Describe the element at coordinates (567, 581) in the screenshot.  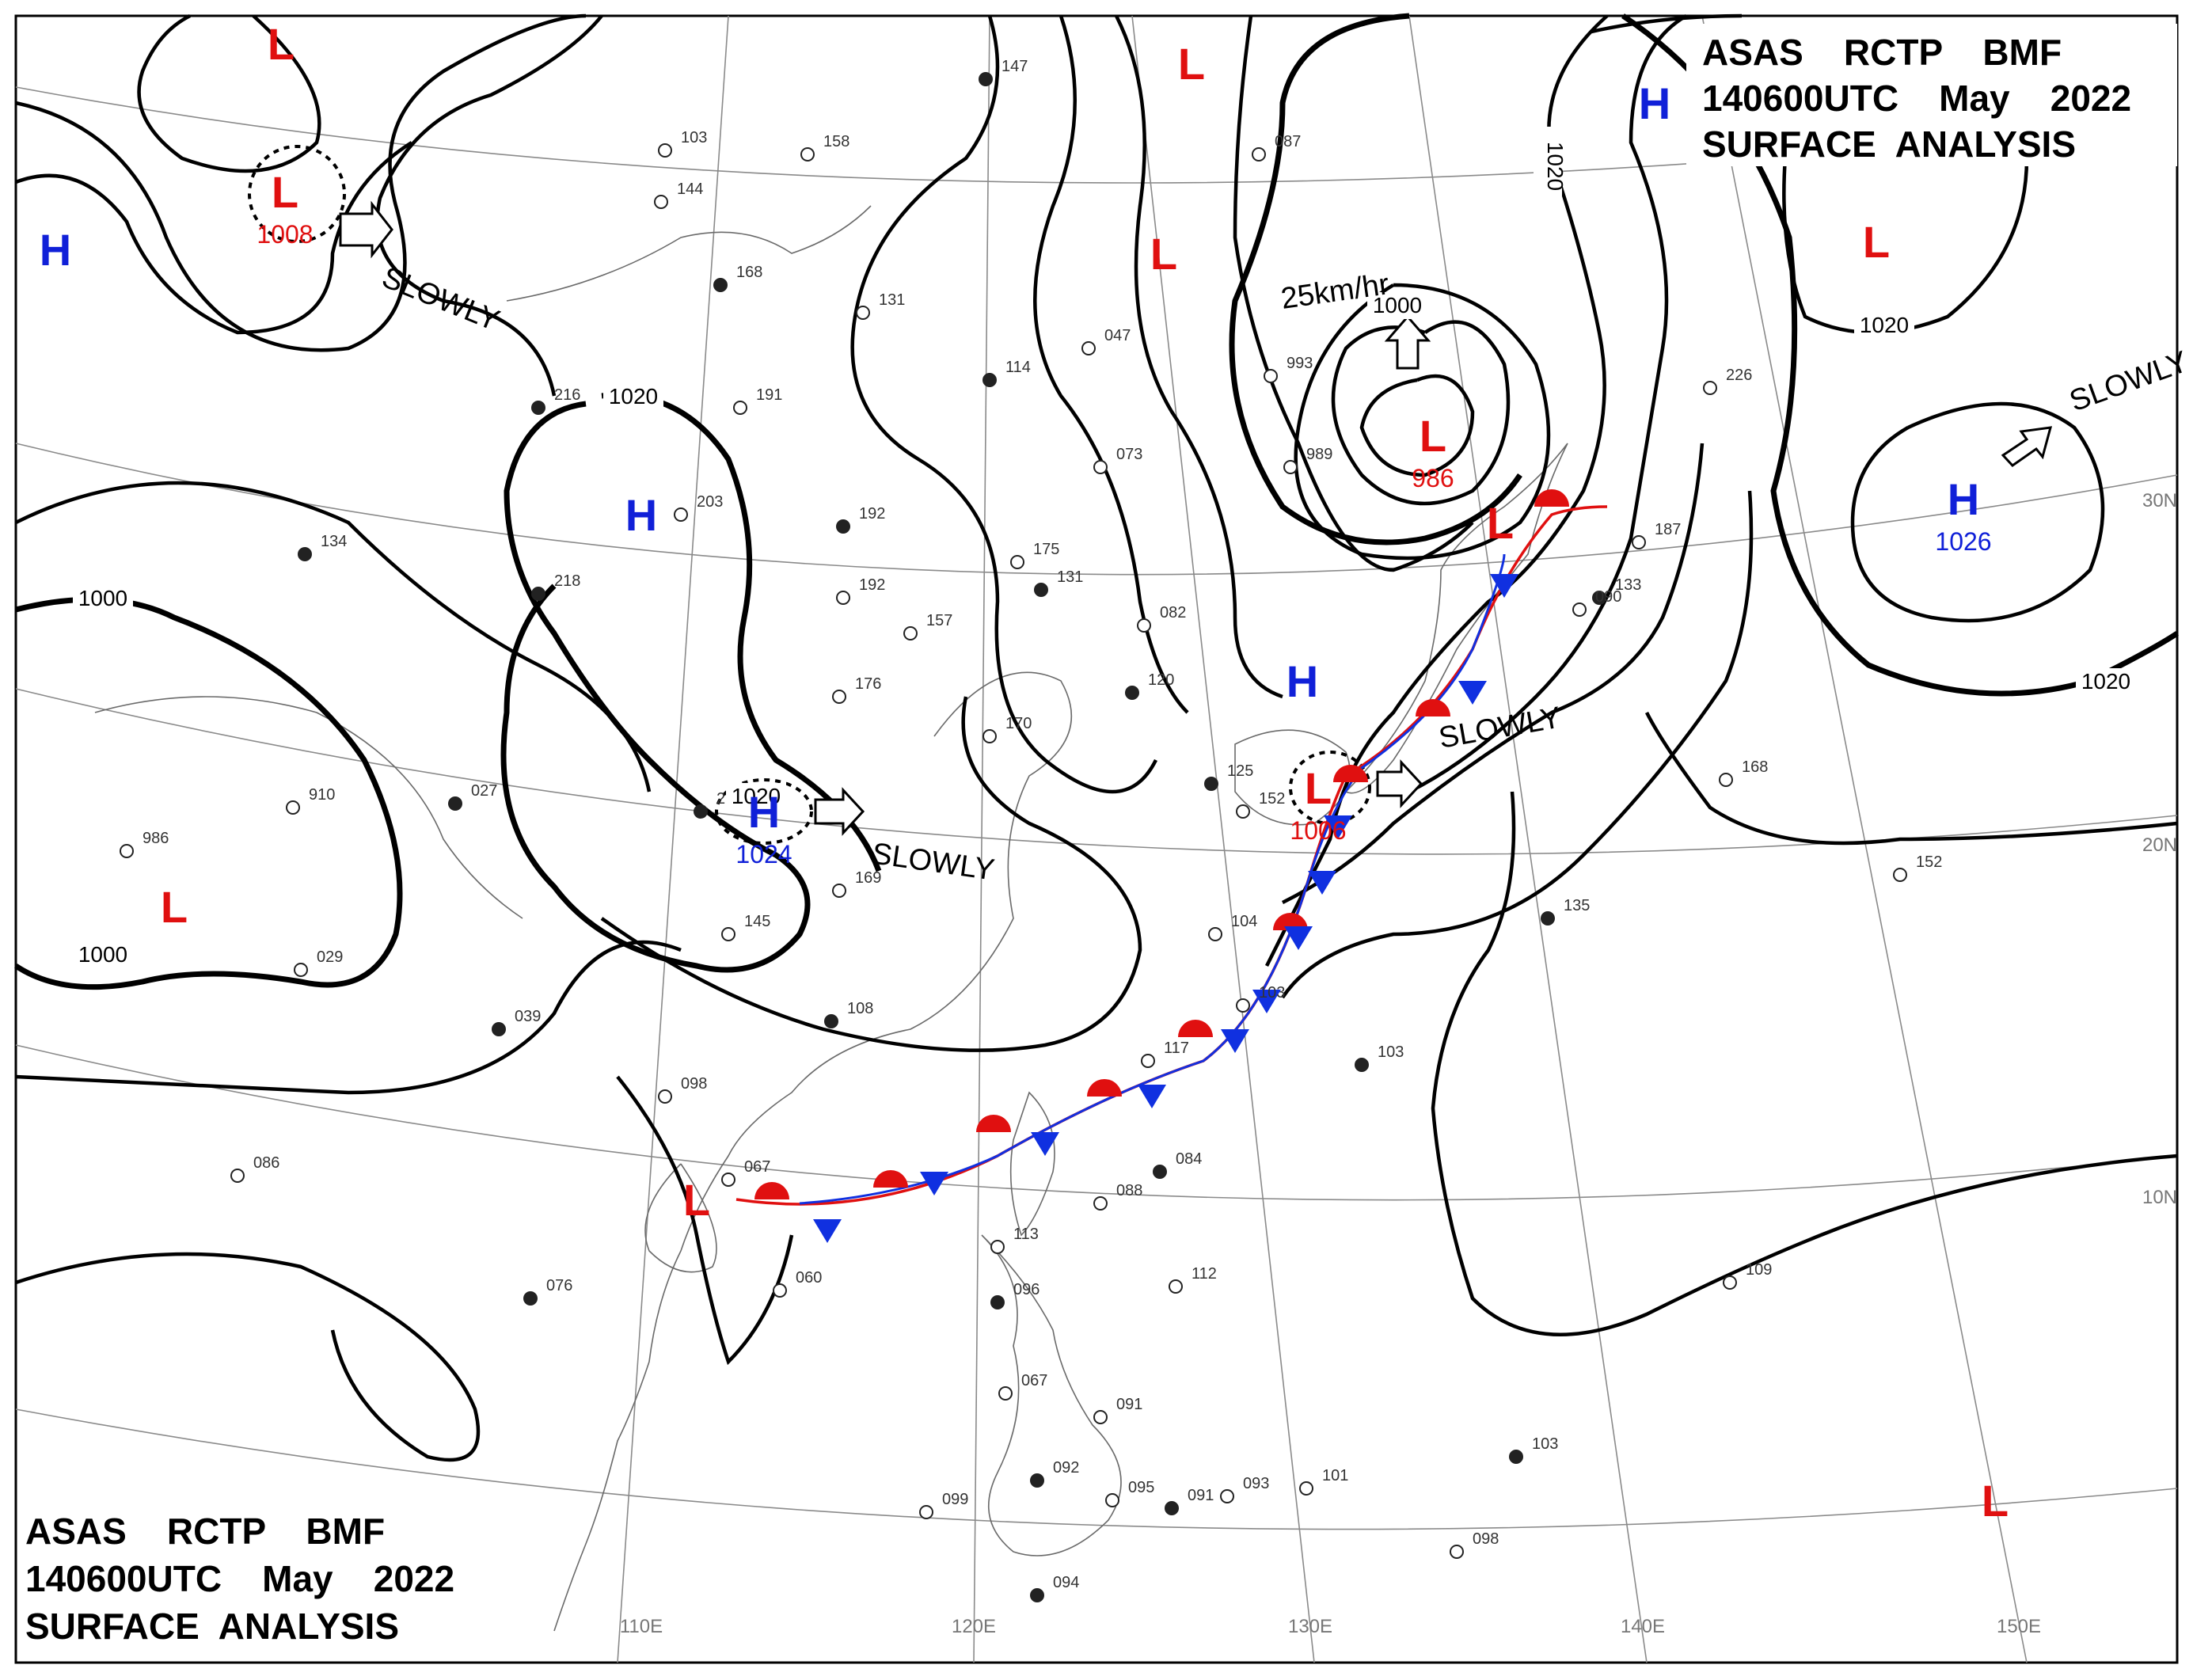
I see `station-pressure: 218` at that location.